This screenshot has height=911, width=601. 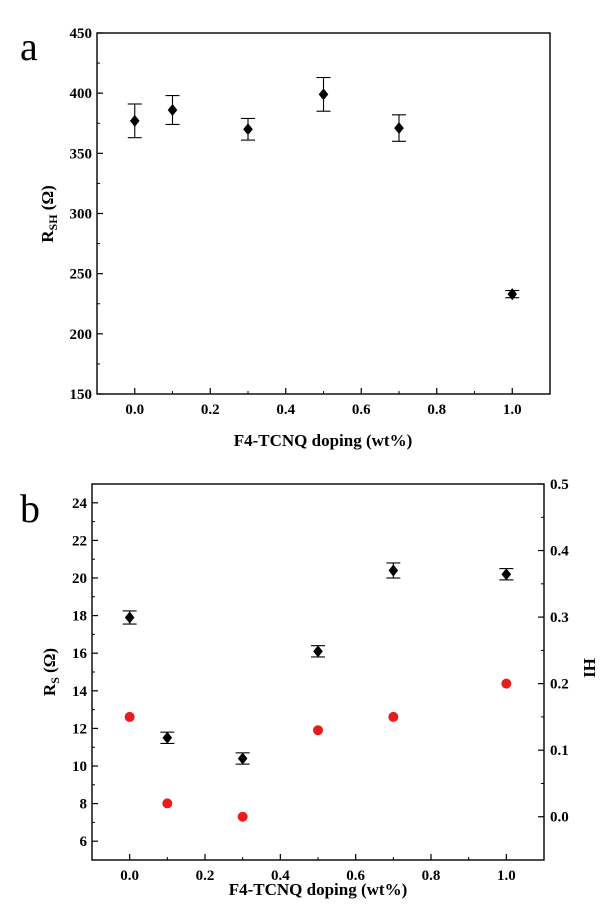 What do you see at coordinates (323, 440) in the screenshot?
I see `panel-a-x-axis-title: F4-TCNQ doping (wt%)` at bounding box center [323, 440].